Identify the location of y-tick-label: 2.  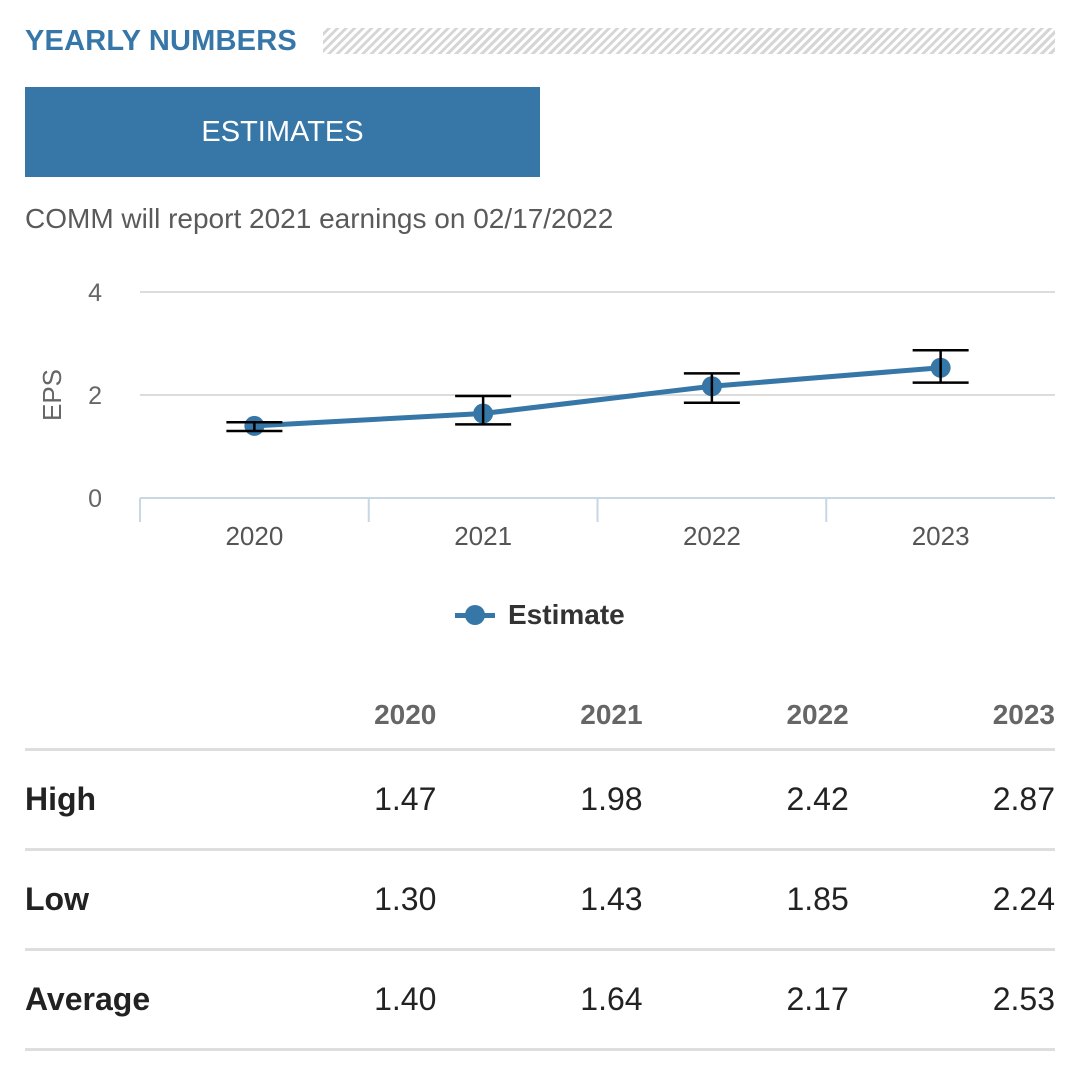
(95, 396).